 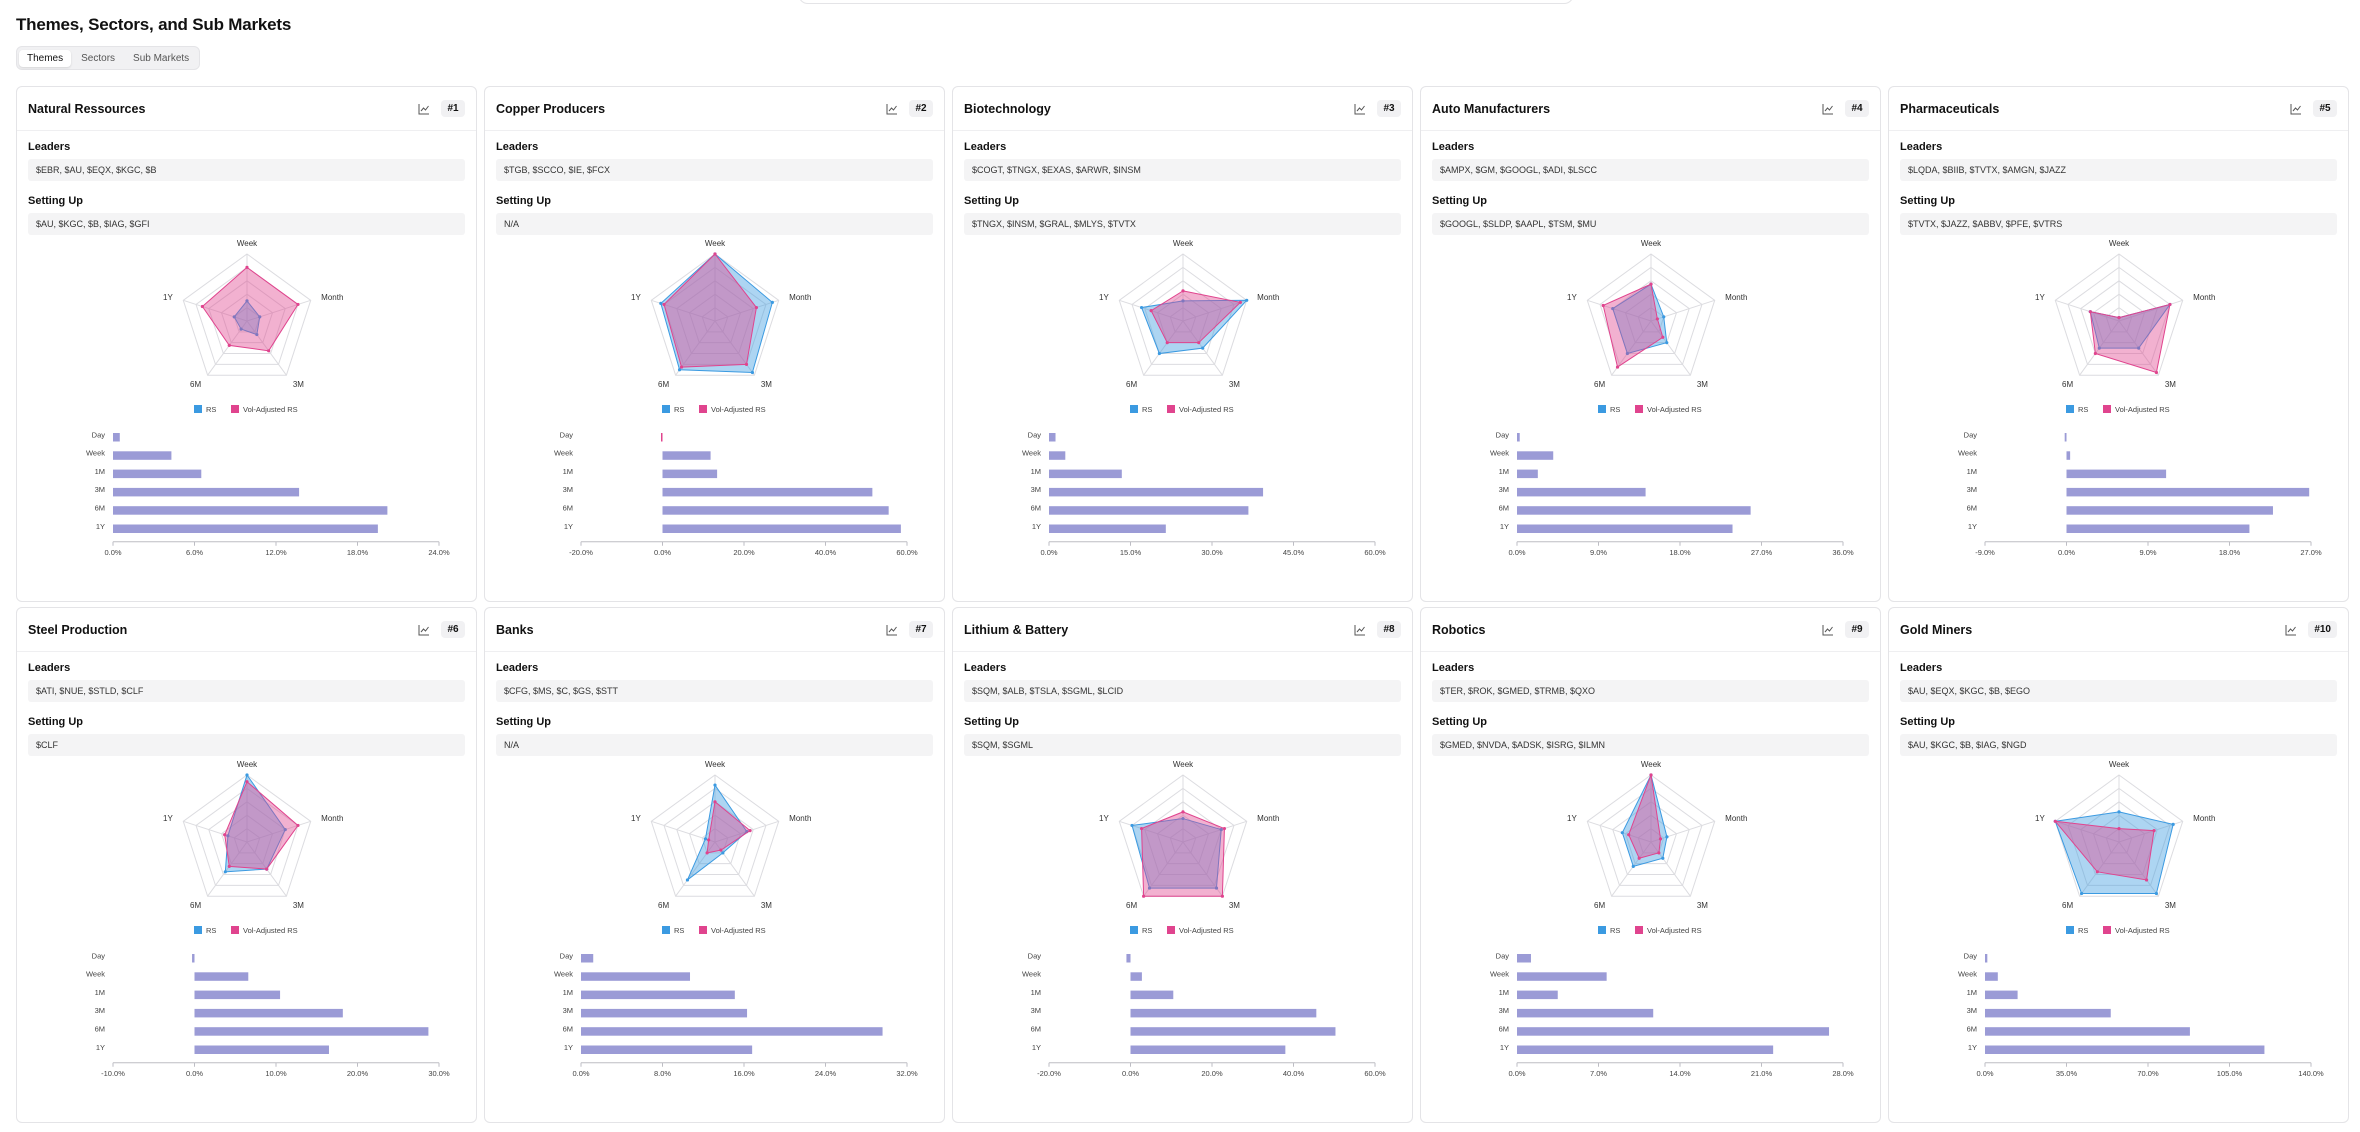 What do you see at coordinates (714, 630) in the screenshot?
I see `card-header: Banks #7` at bounding box center [714, 630].